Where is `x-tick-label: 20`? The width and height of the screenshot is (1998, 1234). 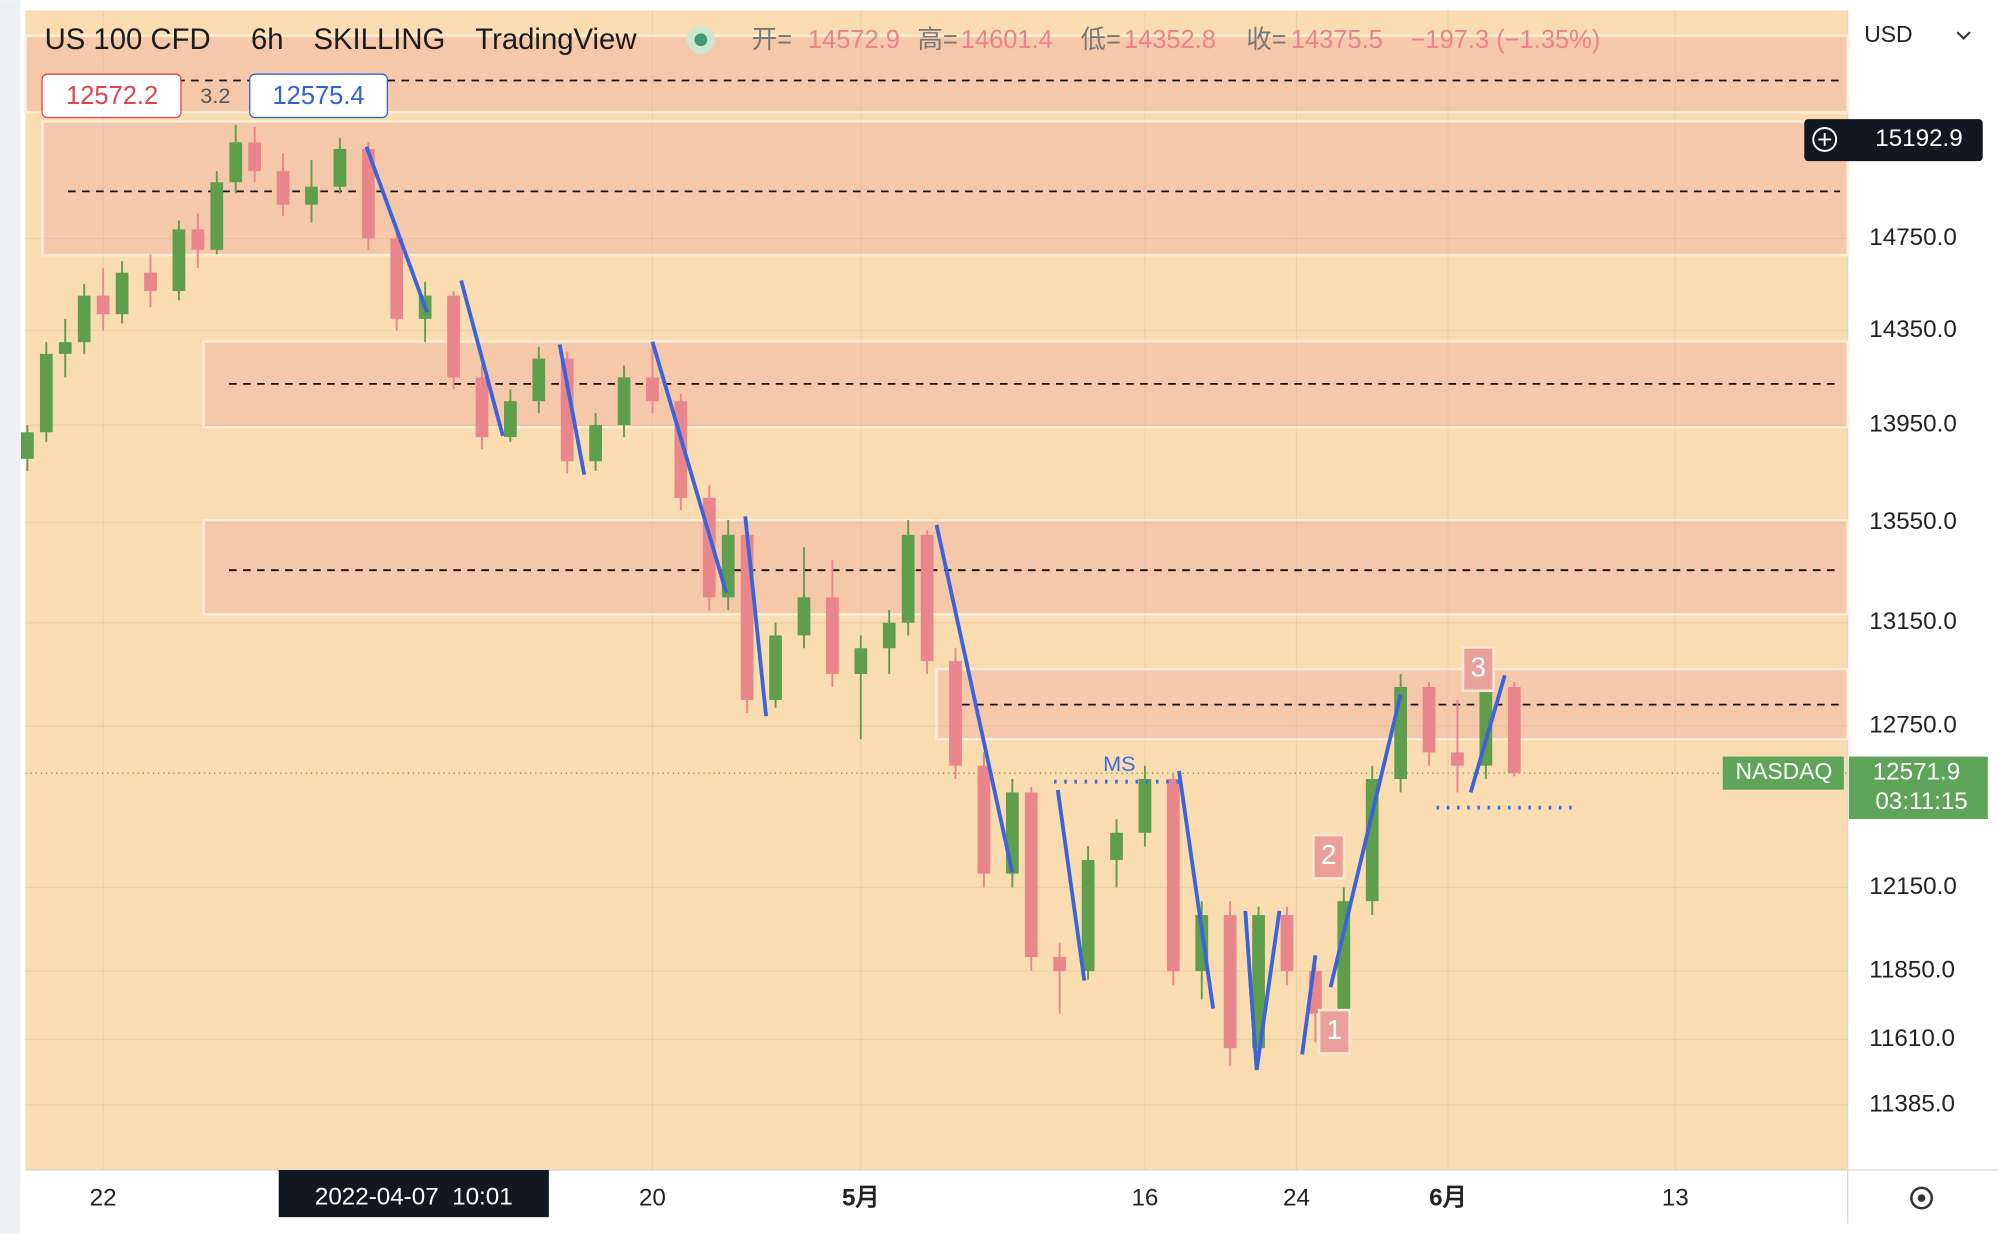 x-tick-label: 20 is located at coordinates (652, 1198).